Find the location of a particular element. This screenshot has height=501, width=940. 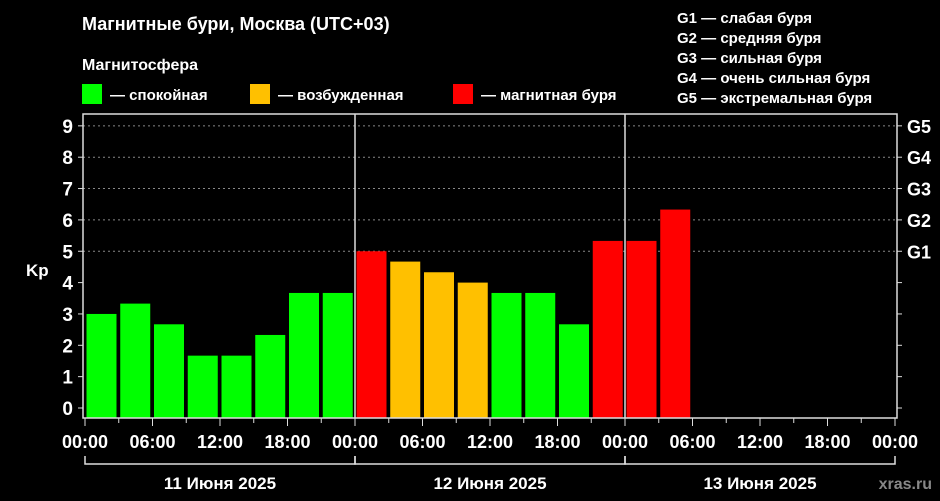

g-legend-item: G3 — сильная буря is located at coordinates (749, 58).